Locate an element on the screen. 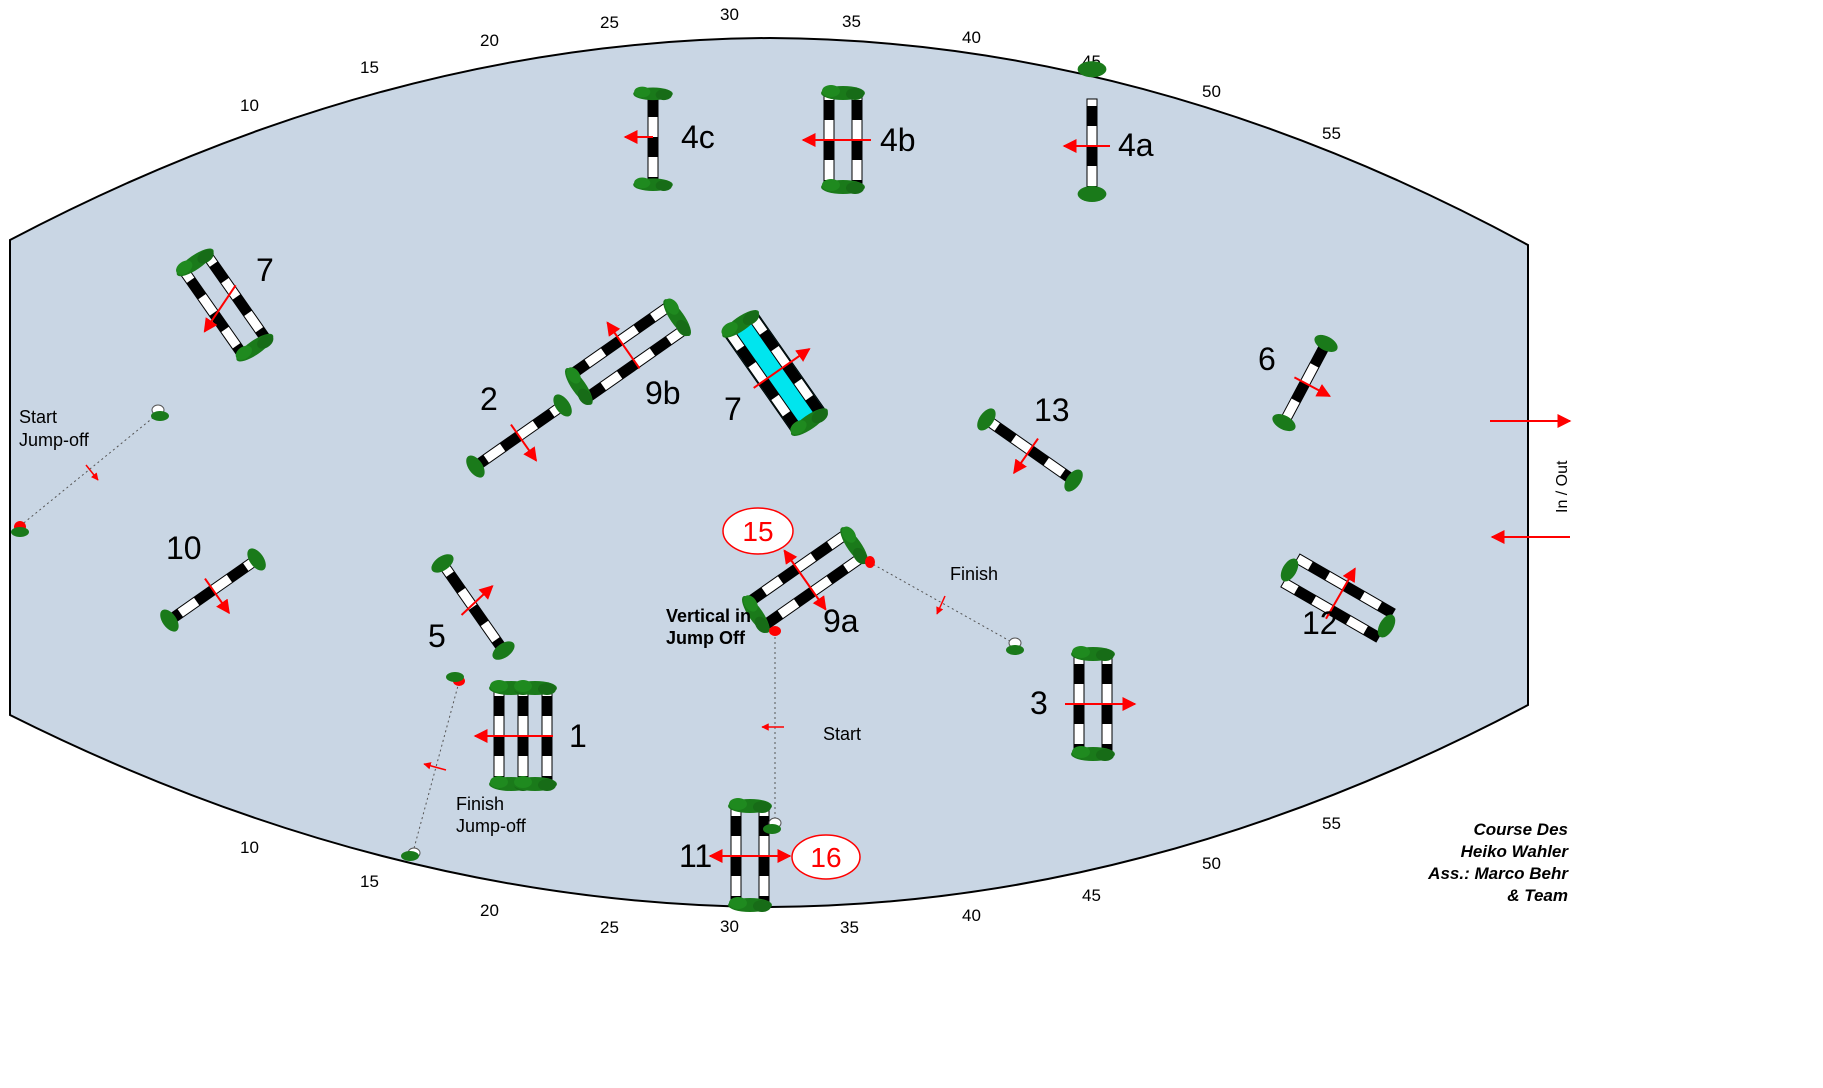  fence-label-6: 5 is located at coordinates (437, 636).